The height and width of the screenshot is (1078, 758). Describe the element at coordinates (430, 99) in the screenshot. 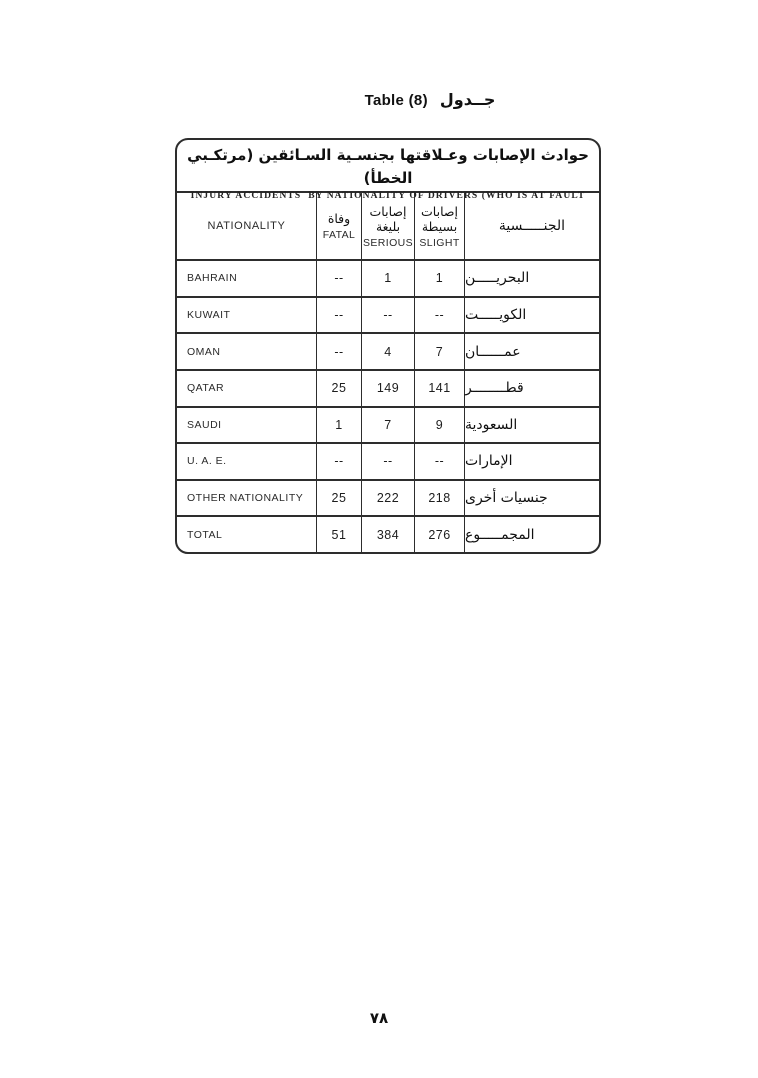

I see `page-title: Table (8) جــدول` at that location.